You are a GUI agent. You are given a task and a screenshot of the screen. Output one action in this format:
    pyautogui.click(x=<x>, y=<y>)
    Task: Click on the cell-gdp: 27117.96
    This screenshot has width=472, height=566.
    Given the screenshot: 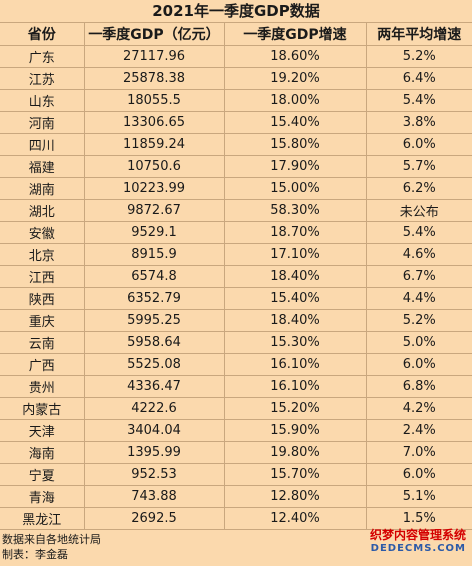 What is the action you would take?
    pyautogui.click(x=154, y=56)
    